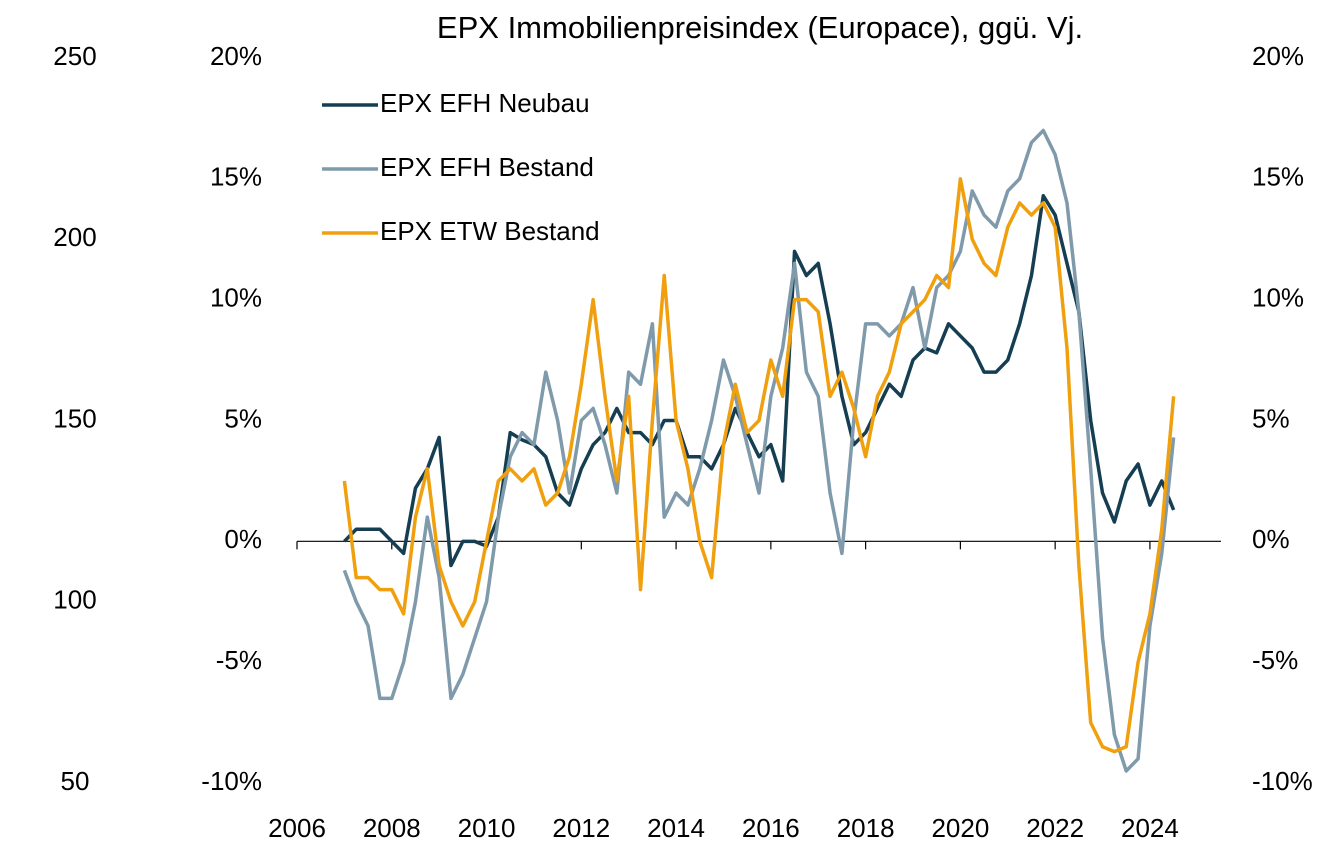 This screenshot has width=1339, height=845. I want to click on y2-tick-label: 5%, so click(1271, 418).